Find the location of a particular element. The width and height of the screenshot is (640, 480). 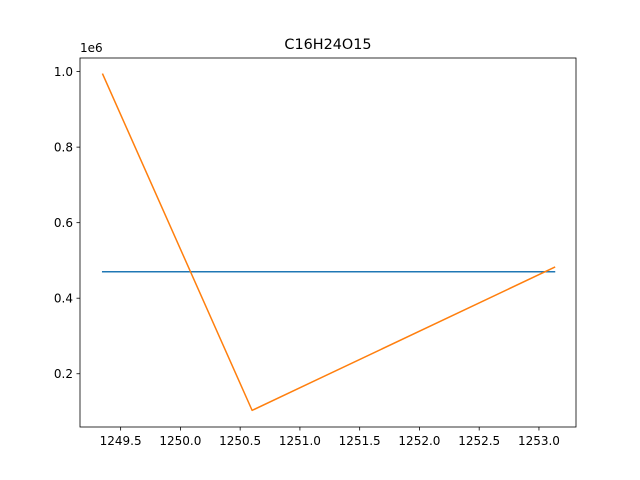

x-tick-label: 1250.5 is located at coordinates (240, 441).